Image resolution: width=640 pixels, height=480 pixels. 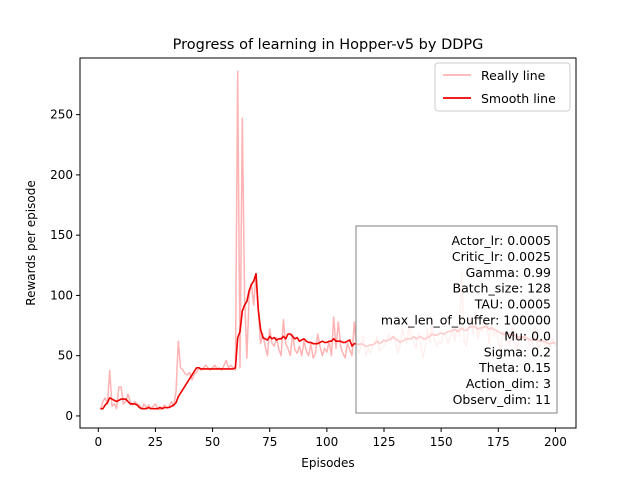 What do you see at coordinates (441, 442) in the screenshot?
I see `x-tick-label: 150` at bounding box center [441, 442].